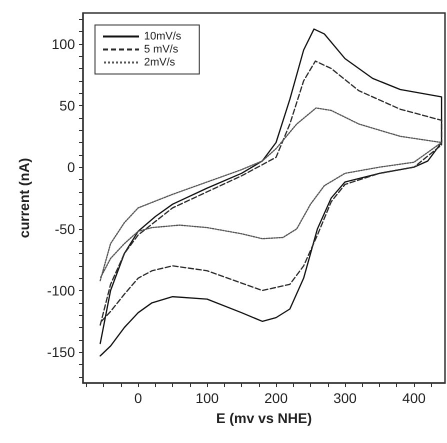 Image resolution: width=447 pixels, height=443 pixels. Describe the element at coordinates (71, 167) in the screenshot. I see `y-tick-label: 0` at that location.